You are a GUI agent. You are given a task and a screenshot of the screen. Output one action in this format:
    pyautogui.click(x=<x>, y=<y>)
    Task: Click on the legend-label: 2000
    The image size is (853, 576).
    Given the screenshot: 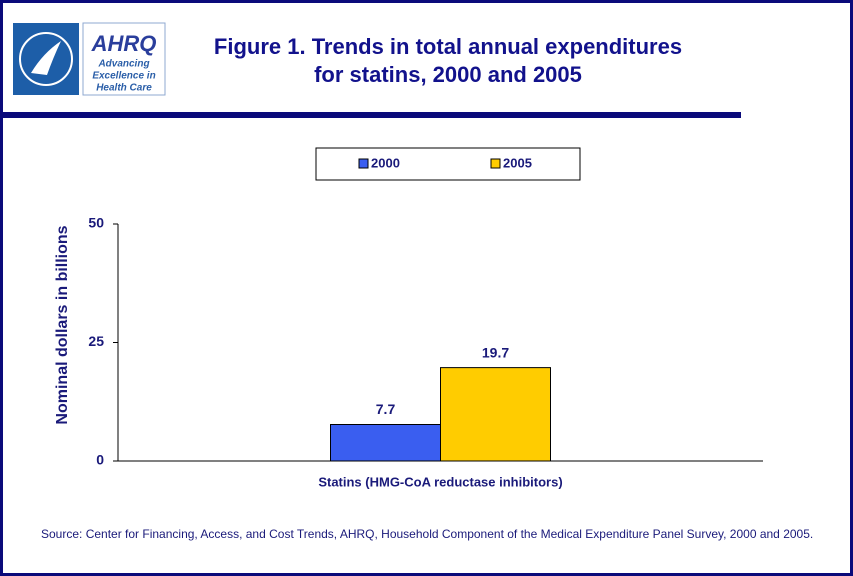 What is the action you would take?
    pyautogui.click(x=385, y=162)
    